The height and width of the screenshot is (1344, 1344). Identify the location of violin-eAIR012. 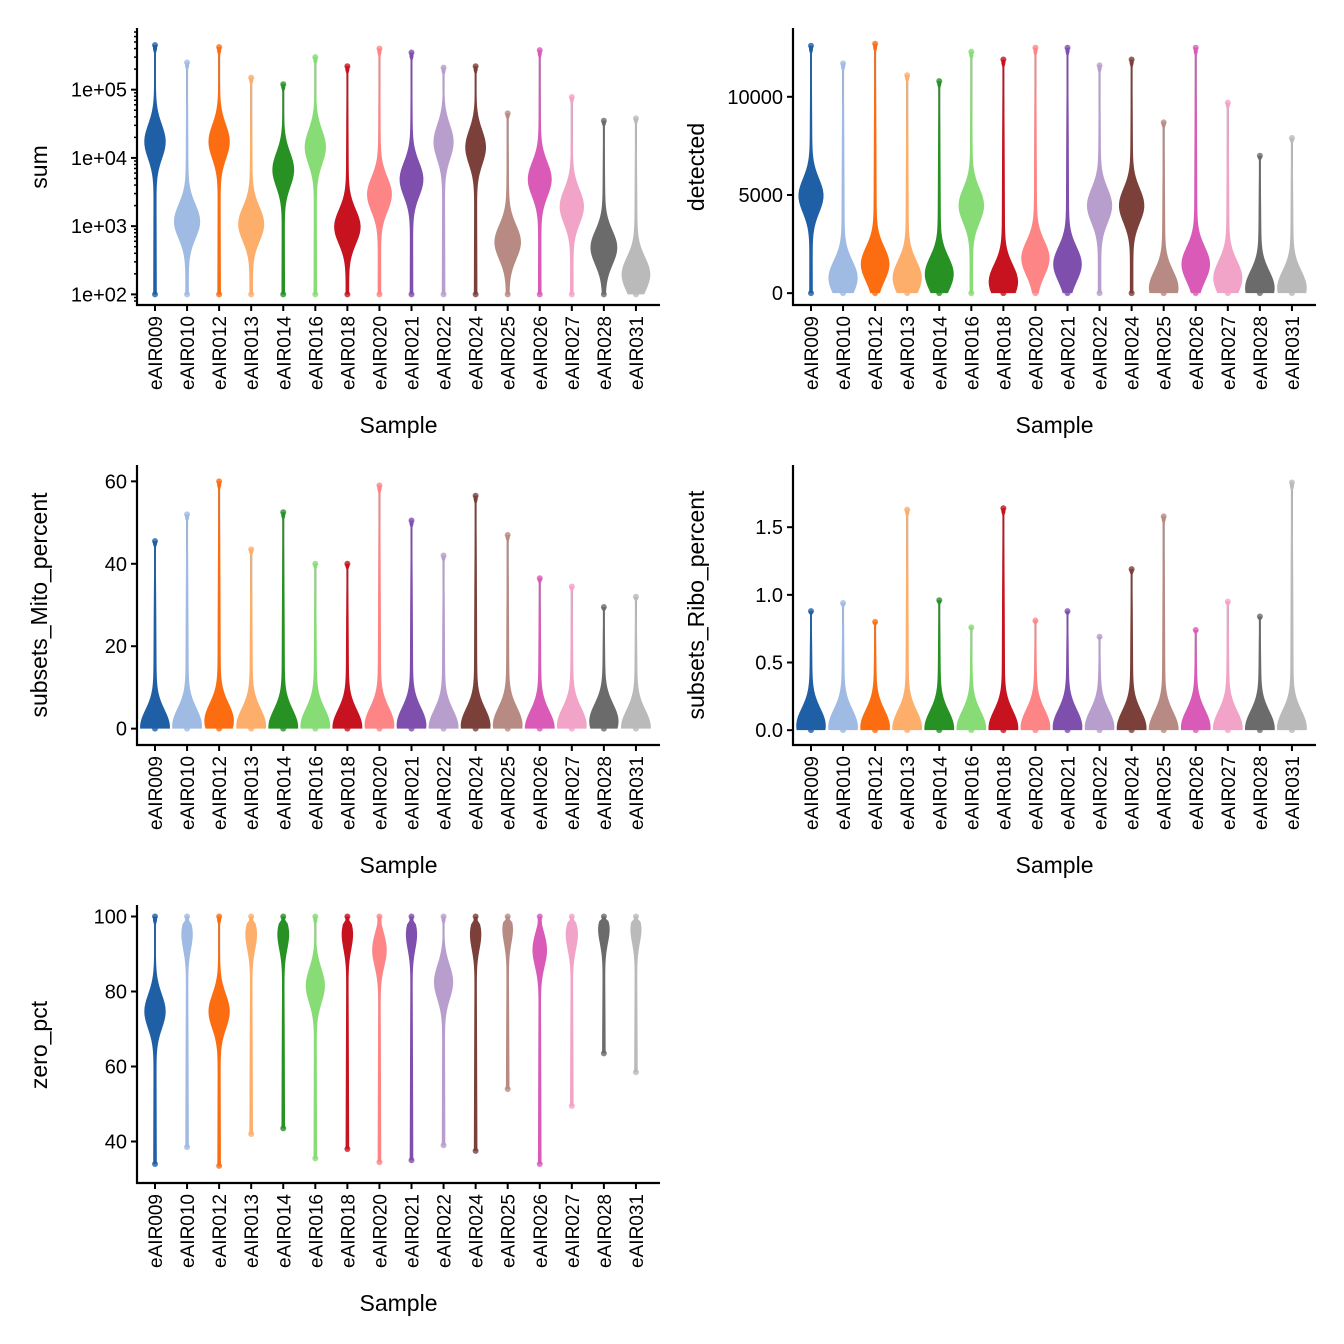
(875, 168).